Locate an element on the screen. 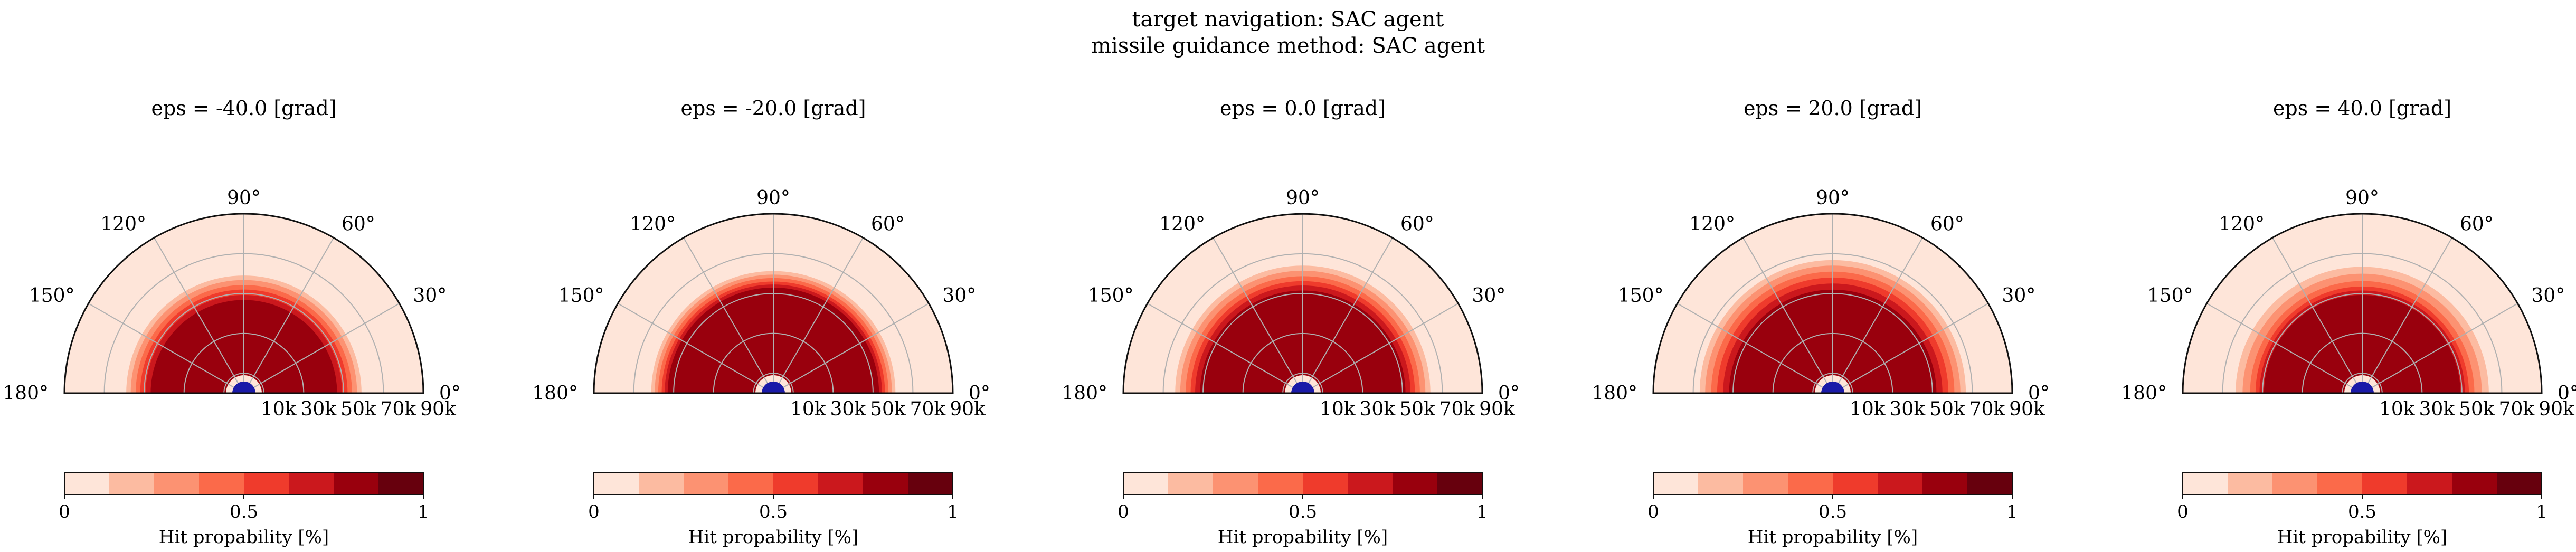 The height and width of the screenshot is (552, 2576). suptitle-line-2: missile guidance method: SAC agent is located at coordinates (1288, 46).